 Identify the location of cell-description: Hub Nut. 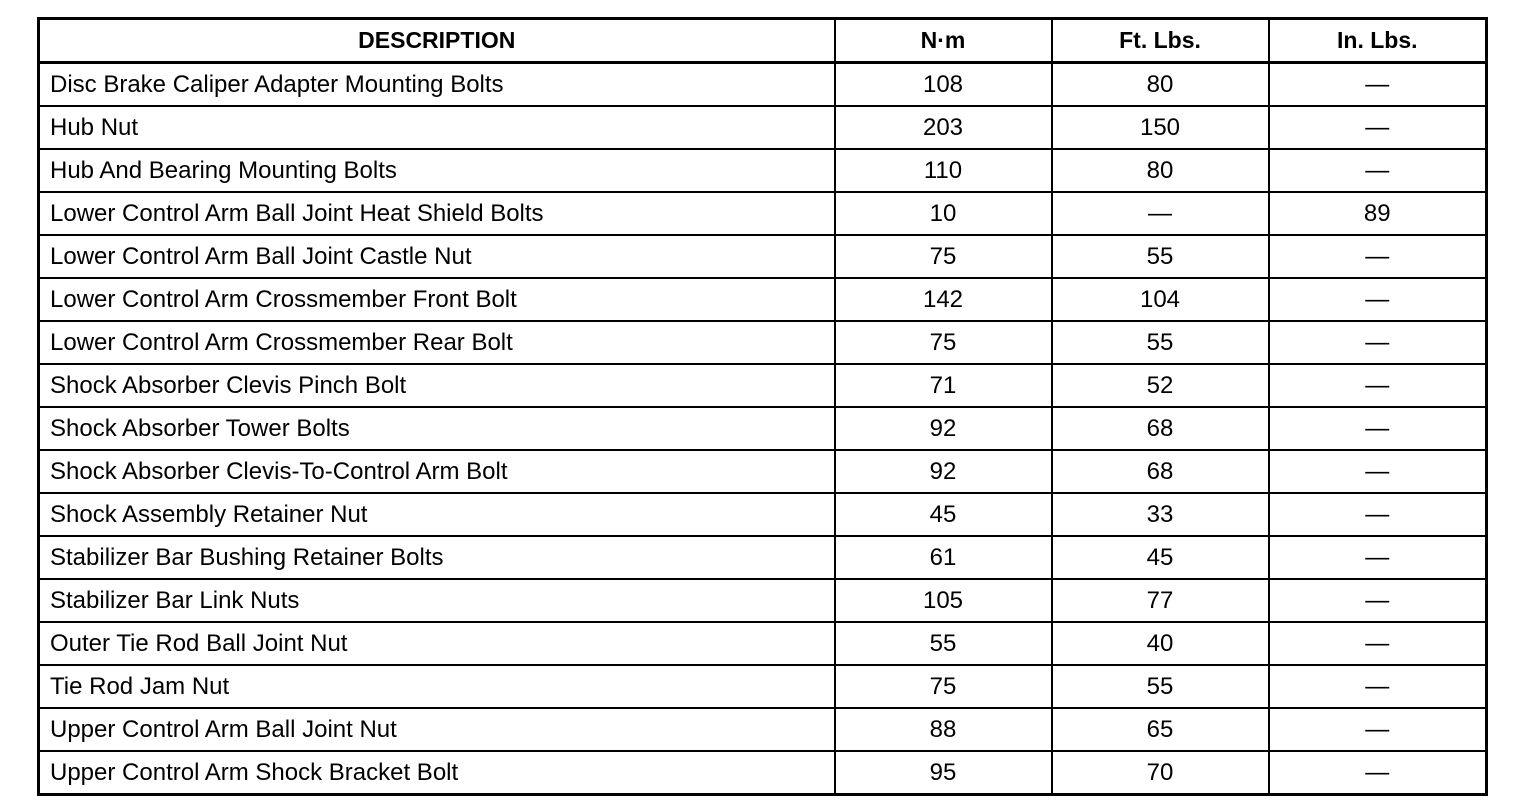
(436, 127).